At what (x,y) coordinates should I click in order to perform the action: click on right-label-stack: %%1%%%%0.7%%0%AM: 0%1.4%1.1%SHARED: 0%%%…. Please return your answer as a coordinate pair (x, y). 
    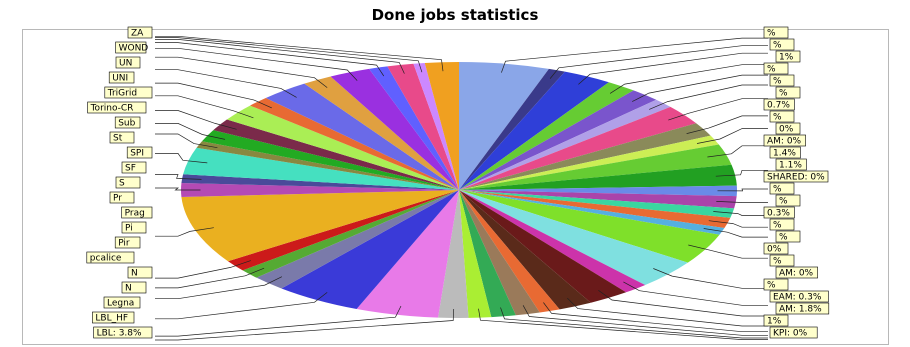
    Looking at the image, I should click on (796, 182).